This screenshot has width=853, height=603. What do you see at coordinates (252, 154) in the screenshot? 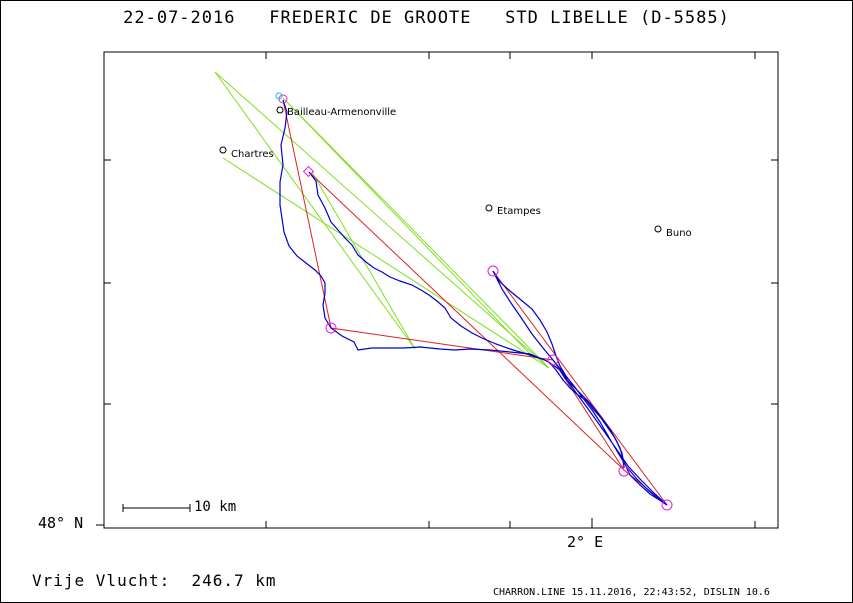
I see `town-label-chartres: Chartres` at bounding box center [252, 154].